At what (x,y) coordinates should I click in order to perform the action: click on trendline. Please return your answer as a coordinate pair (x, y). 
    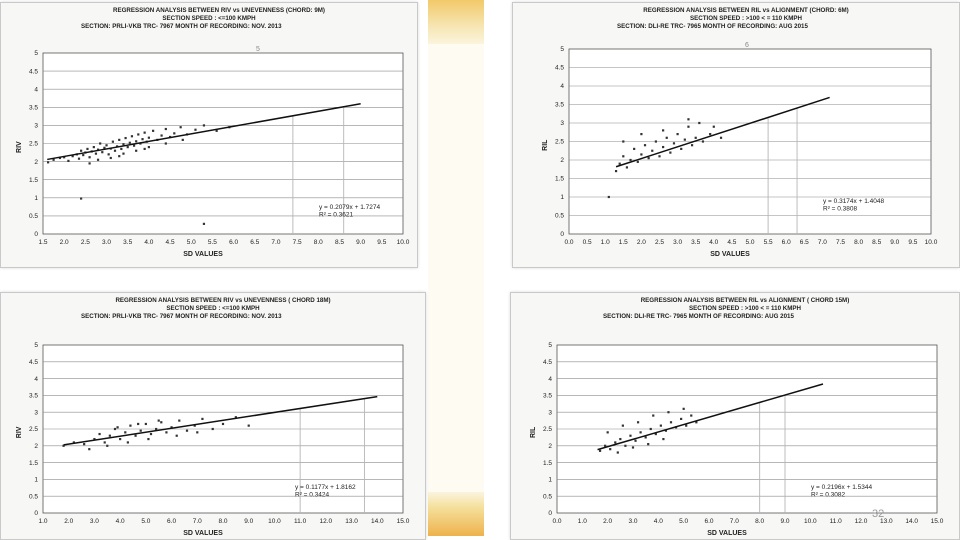
    Looking at the image, I should click on (710, 417).